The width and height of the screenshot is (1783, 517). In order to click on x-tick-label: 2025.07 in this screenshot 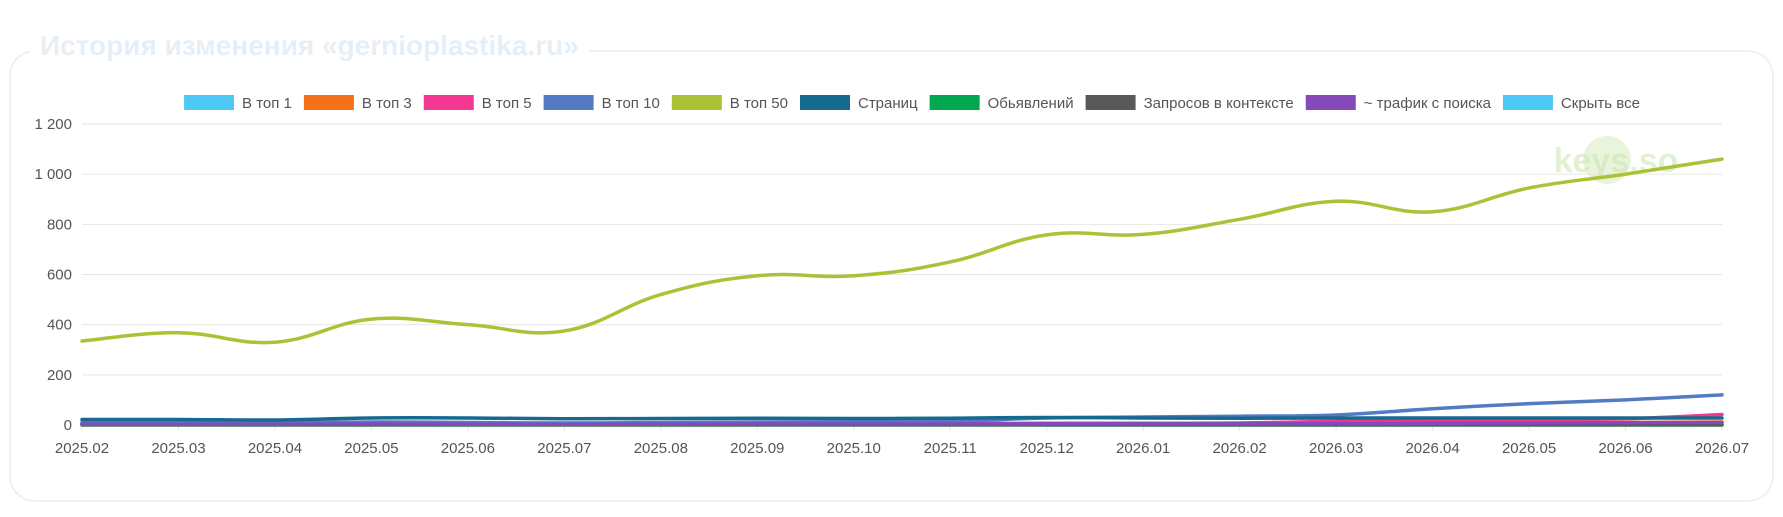, I will do `click(564, 448)`.